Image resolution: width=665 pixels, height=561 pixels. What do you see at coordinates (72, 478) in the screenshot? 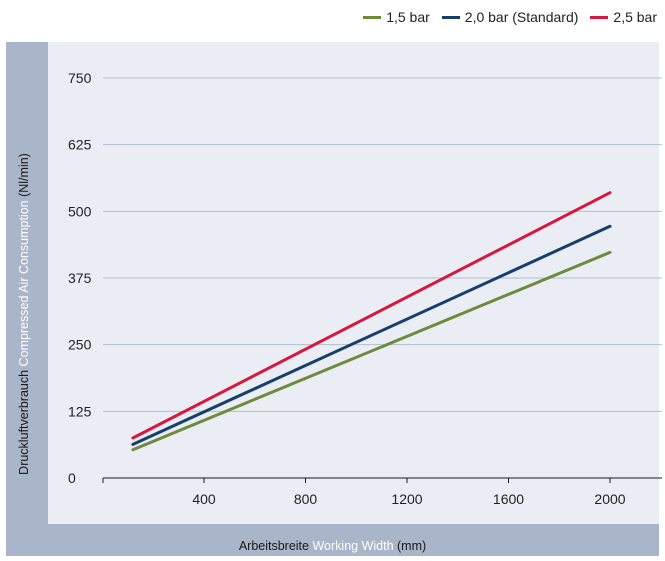
I see `y-tick-label-0: 0` at bounding box center [72, 478].